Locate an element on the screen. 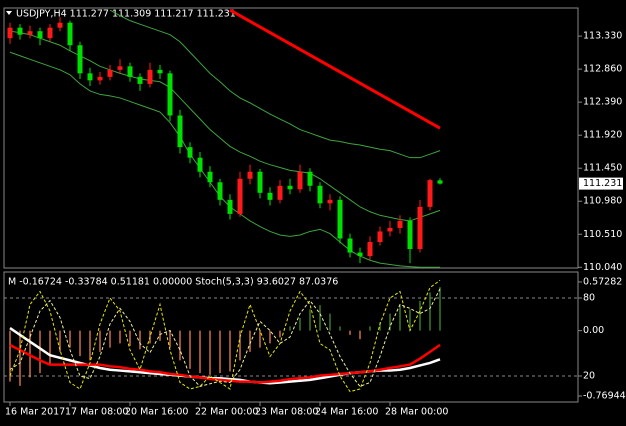 The height and width of the screenshot is (426, 626). y-tick-label: 110.040 is located at coordinates (602, 267).